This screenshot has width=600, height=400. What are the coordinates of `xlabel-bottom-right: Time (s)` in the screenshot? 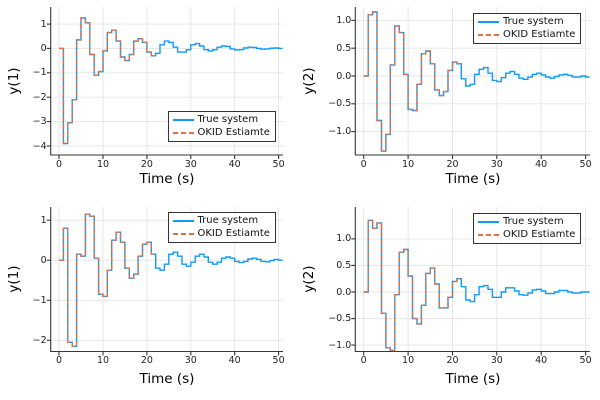 It's located at (473, 379).